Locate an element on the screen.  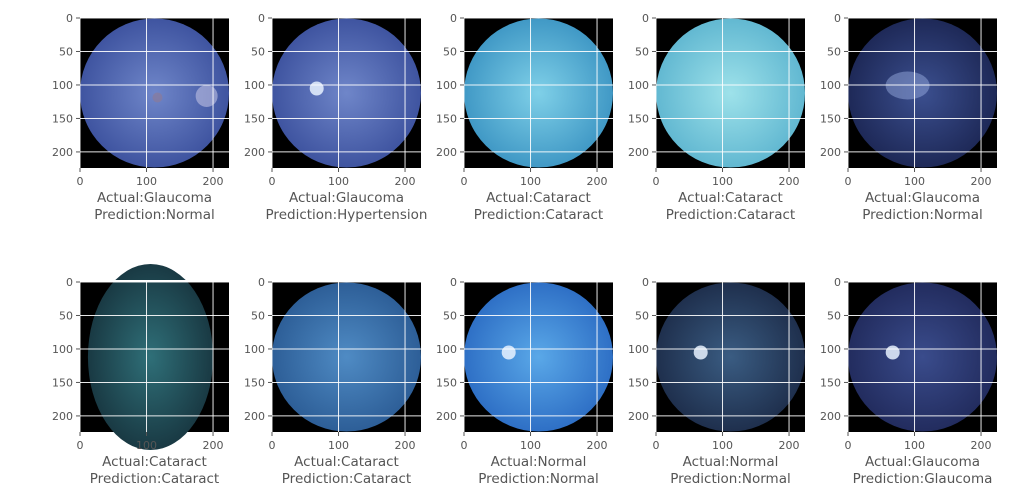
prediction-label: Prediction:Glaucoma is located at coordinates (923, 479).